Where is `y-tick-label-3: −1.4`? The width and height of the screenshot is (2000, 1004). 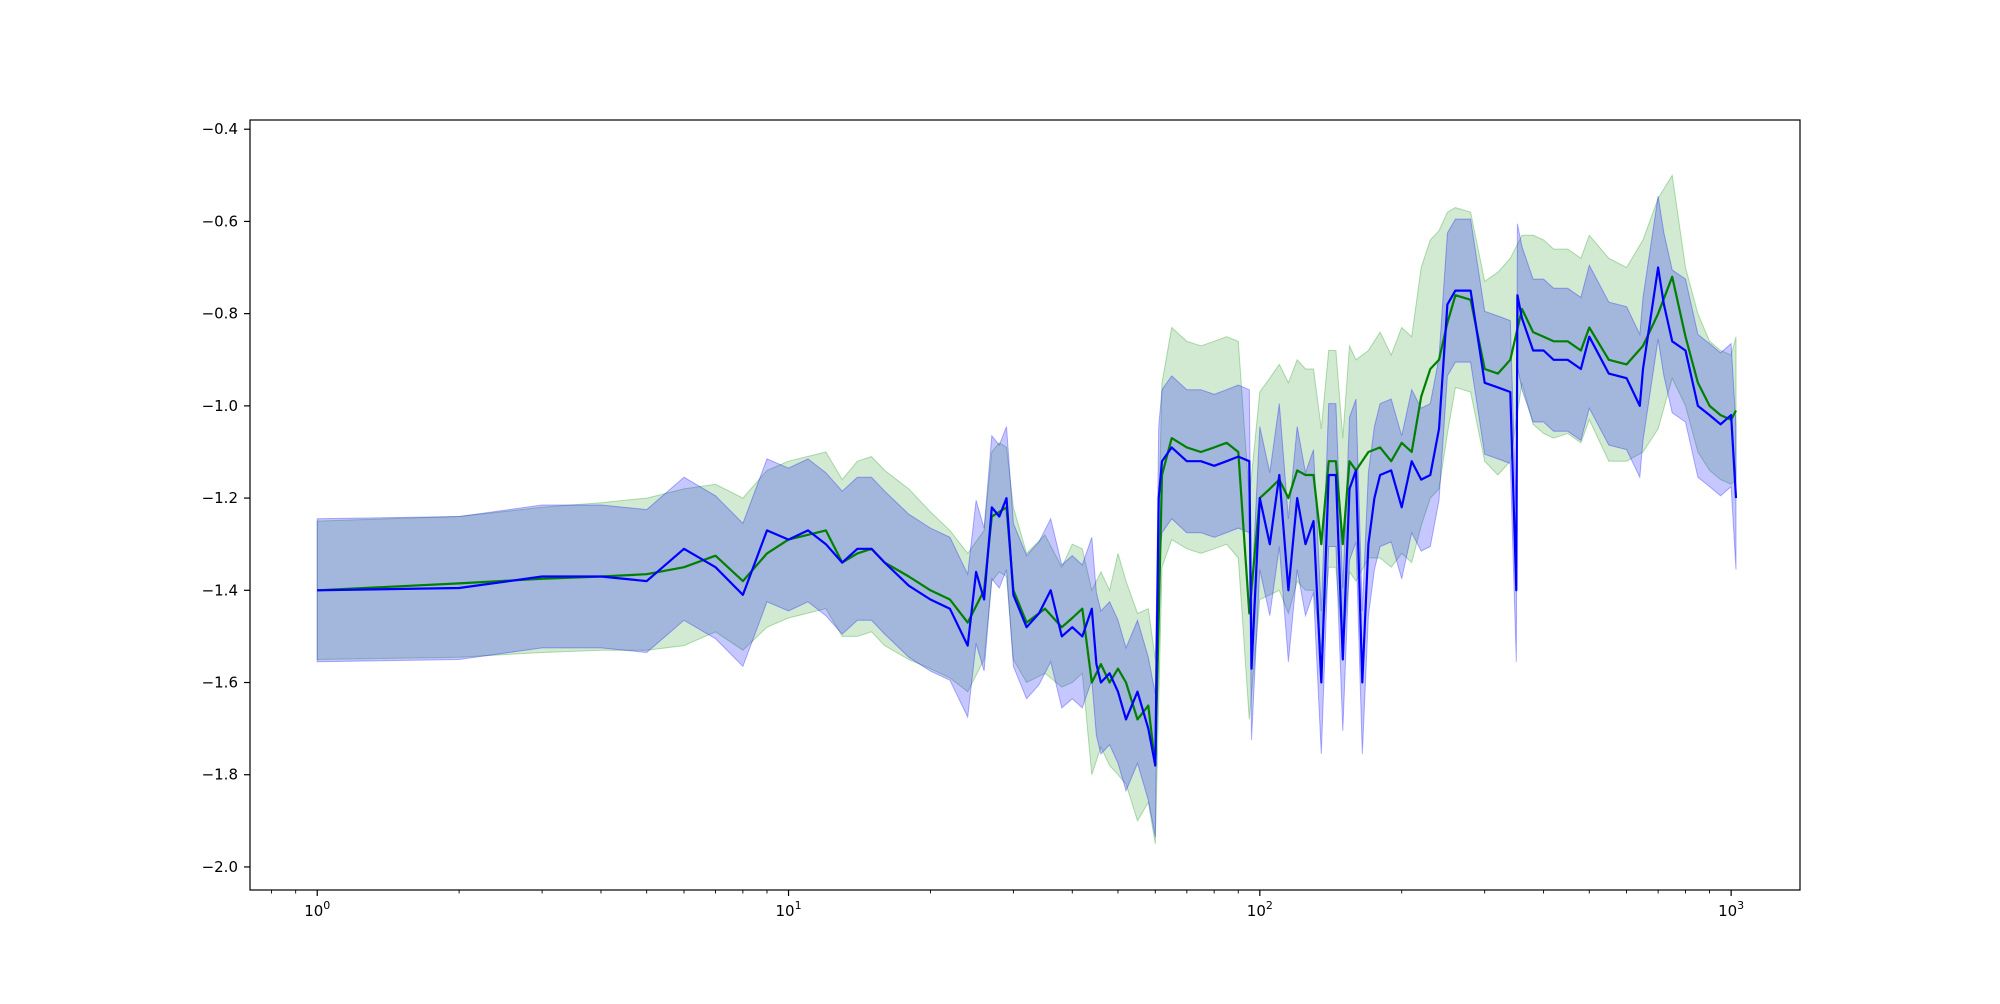
y-tick-label-3: −1.4 is located at coordinates (220, 590).